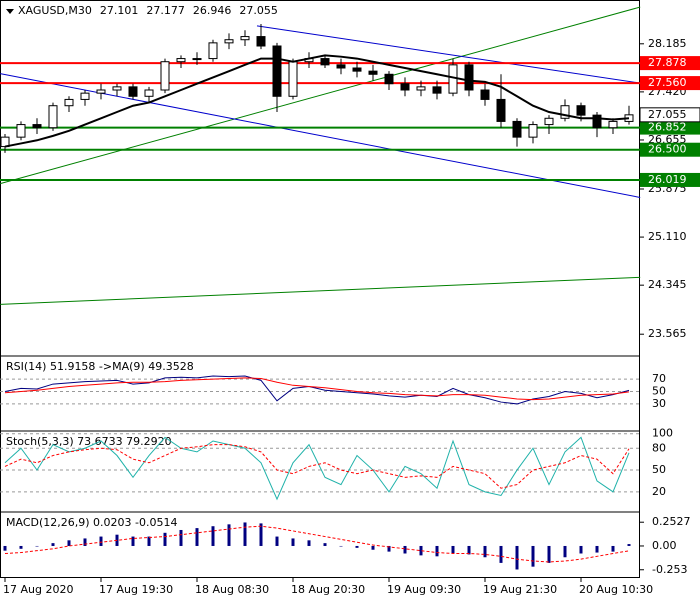 This screenshot has height=600, width=700. I want to click on last-price-label: 27.055, so click(667, 114).